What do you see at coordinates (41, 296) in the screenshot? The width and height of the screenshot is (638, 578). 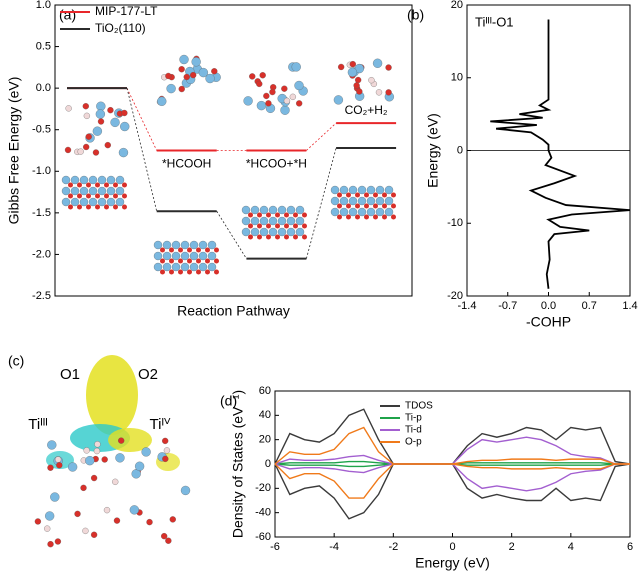 I see `y-tick-label: -2.5` at bounding box center [41, 296].